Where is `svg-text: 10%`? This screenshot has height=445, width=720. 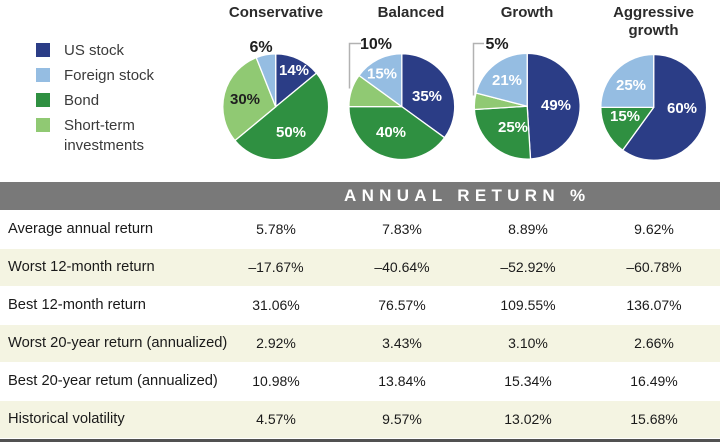
svg-text: 10% is located at coordinates (376, 44).